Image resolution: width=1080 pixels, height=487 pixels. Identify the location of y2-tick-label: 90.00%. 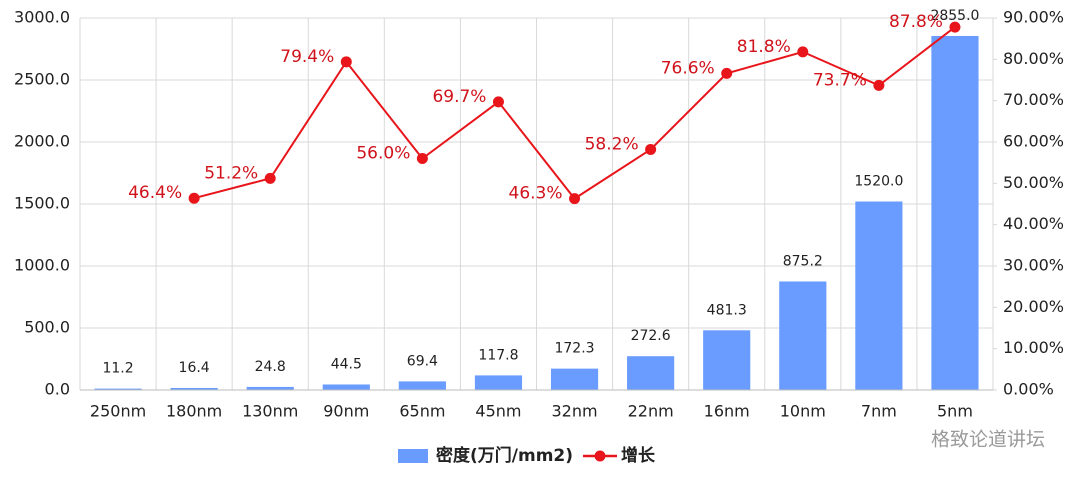
(1033, 17).